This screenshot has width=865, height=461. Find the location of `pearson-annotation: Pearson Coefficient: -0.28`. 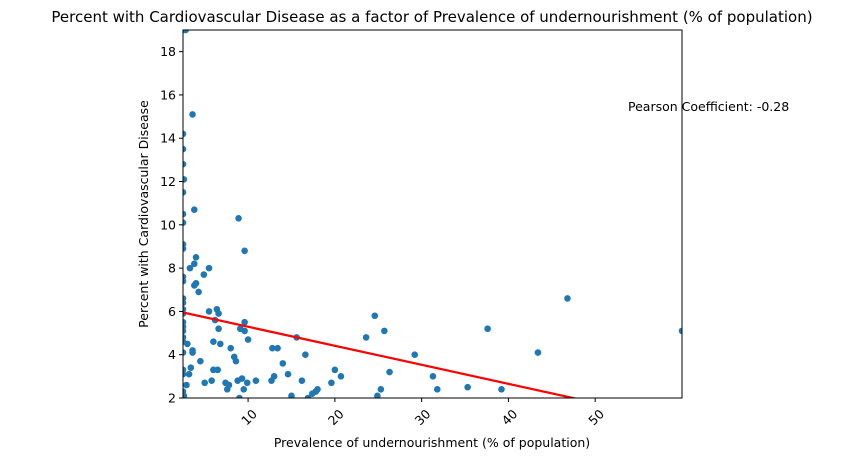

pearson-annotation: Pearson Coefficient: -0.28 is located at coordinates (708, 106).